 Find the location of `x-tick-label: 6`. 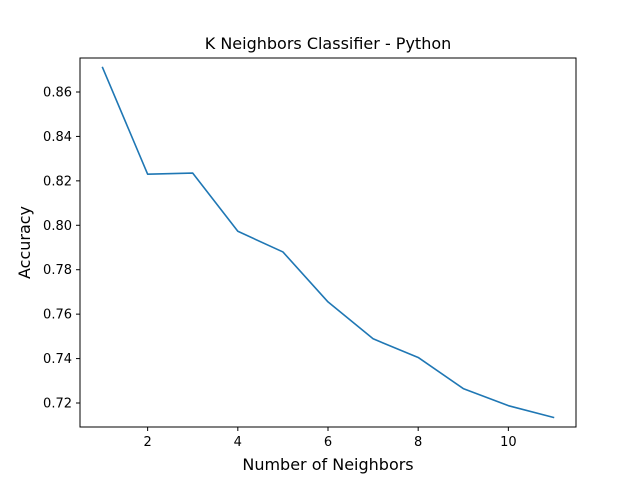

x-tick-label: 6 is located at coordinates (328, 442).